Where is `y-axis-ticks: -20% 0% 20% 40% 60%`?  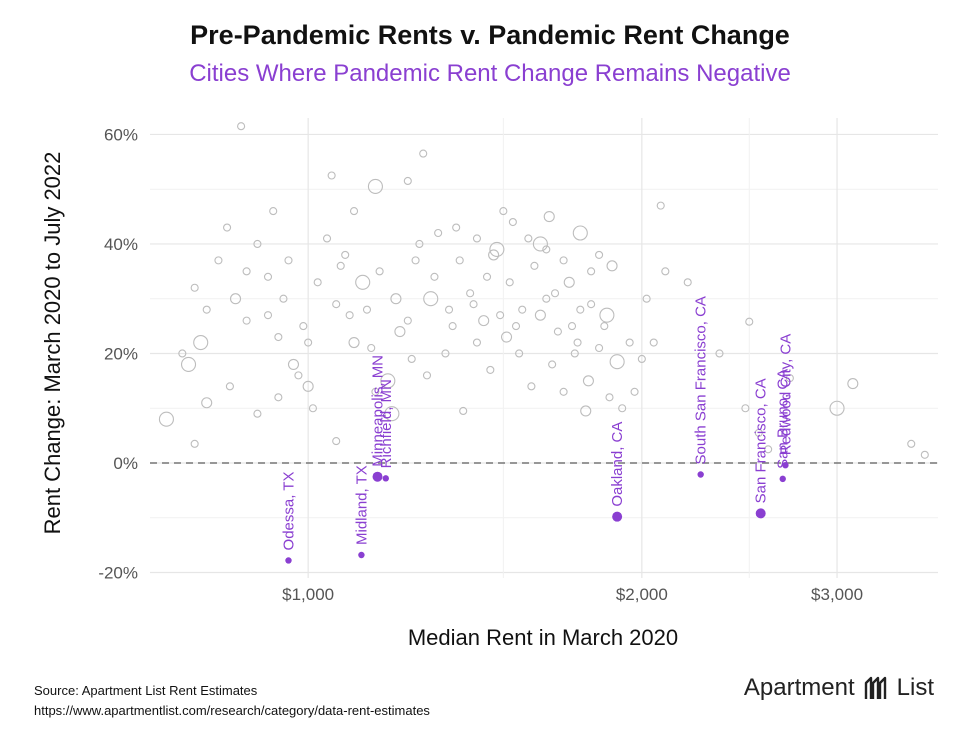
y-axis-ticks: -20% 0% 20% 40% 60% is located at coordinates (118, 353).